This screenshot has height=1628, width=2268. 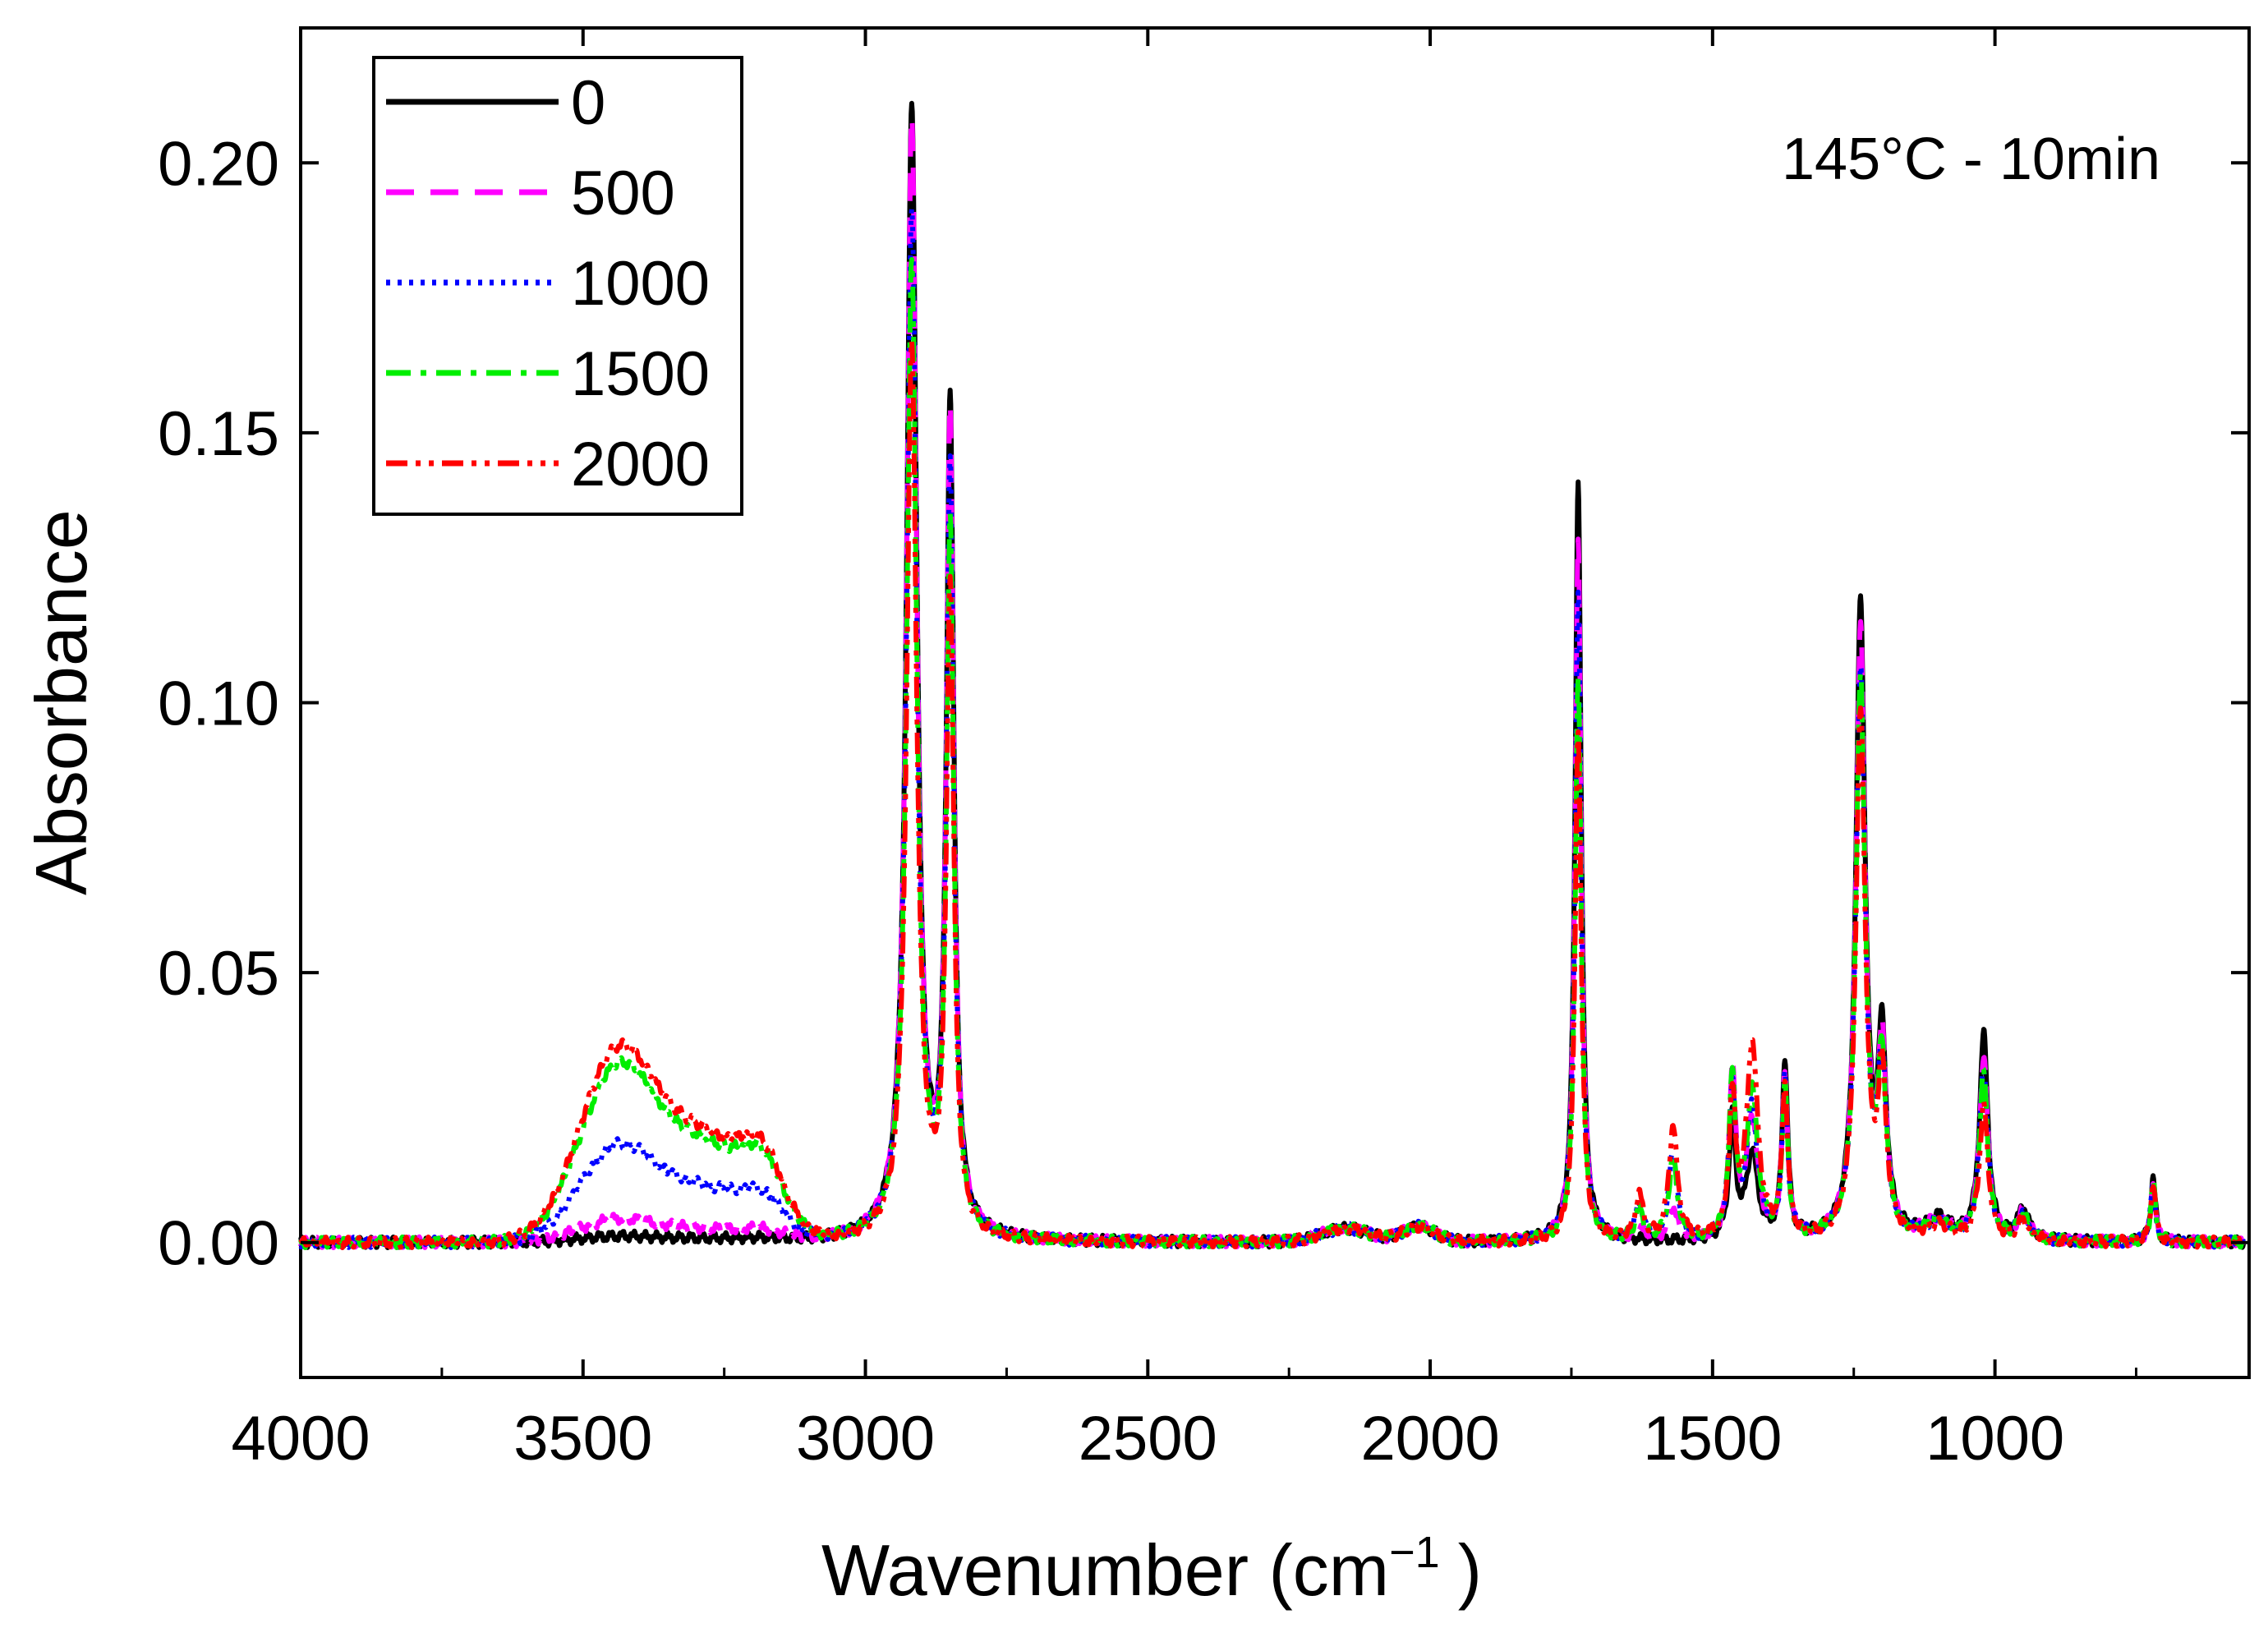 I want to click on x-tick-label: 3500, so click(x=582, y=1439).